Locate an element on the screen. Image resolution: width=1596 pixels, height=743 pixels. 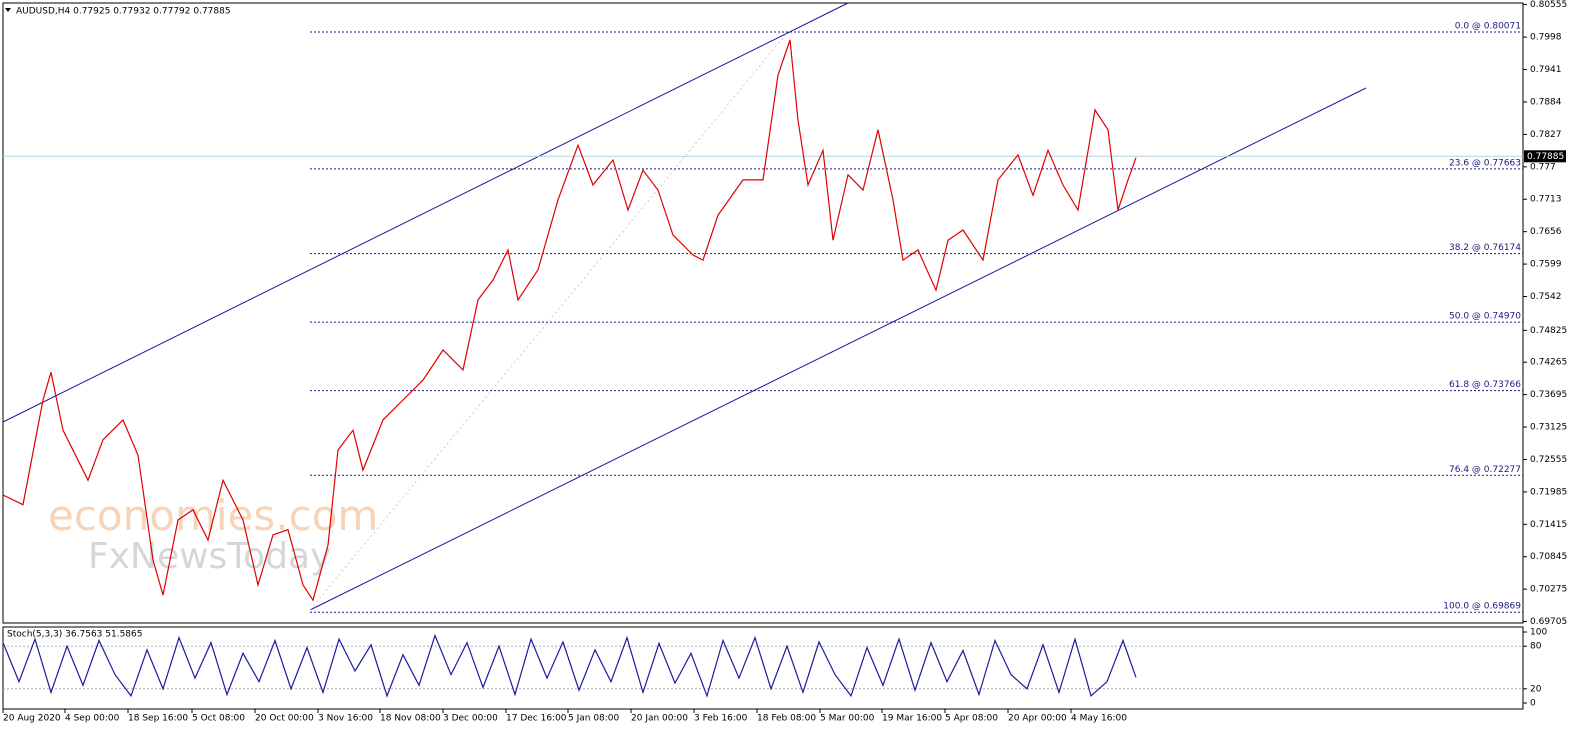
y-tick-label: 0.7884 is located at coordinates (1546, 102).